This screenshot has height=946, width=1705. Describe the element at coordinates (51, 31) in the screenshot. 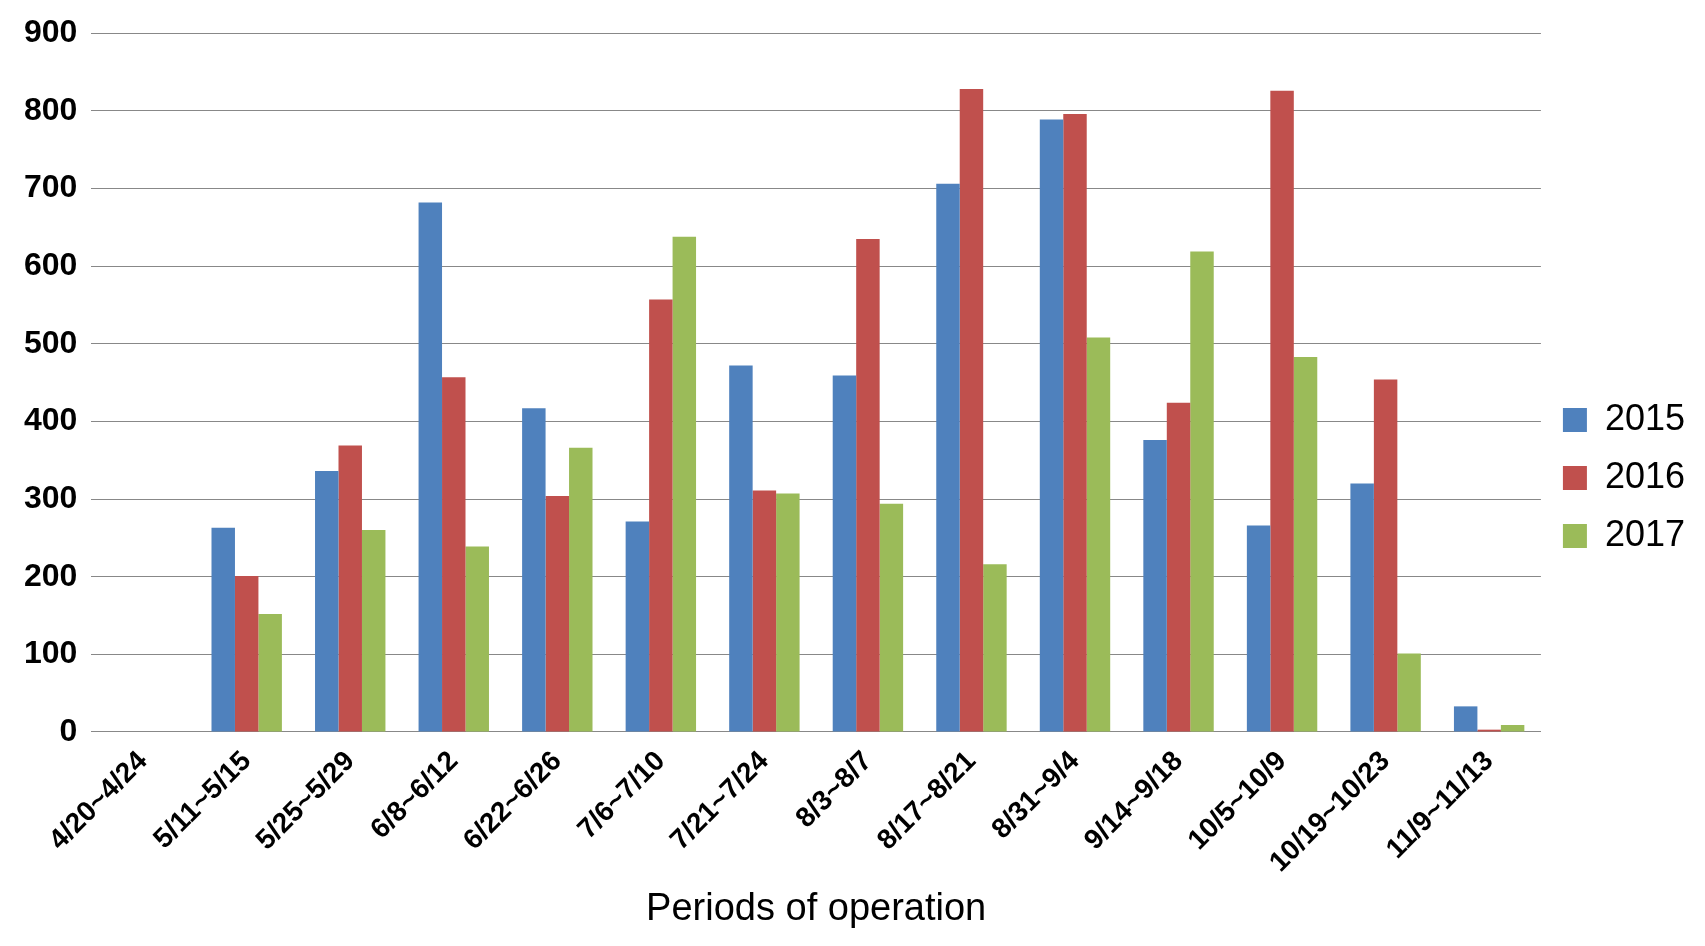

I see `y-tick-label: 900` at that location.